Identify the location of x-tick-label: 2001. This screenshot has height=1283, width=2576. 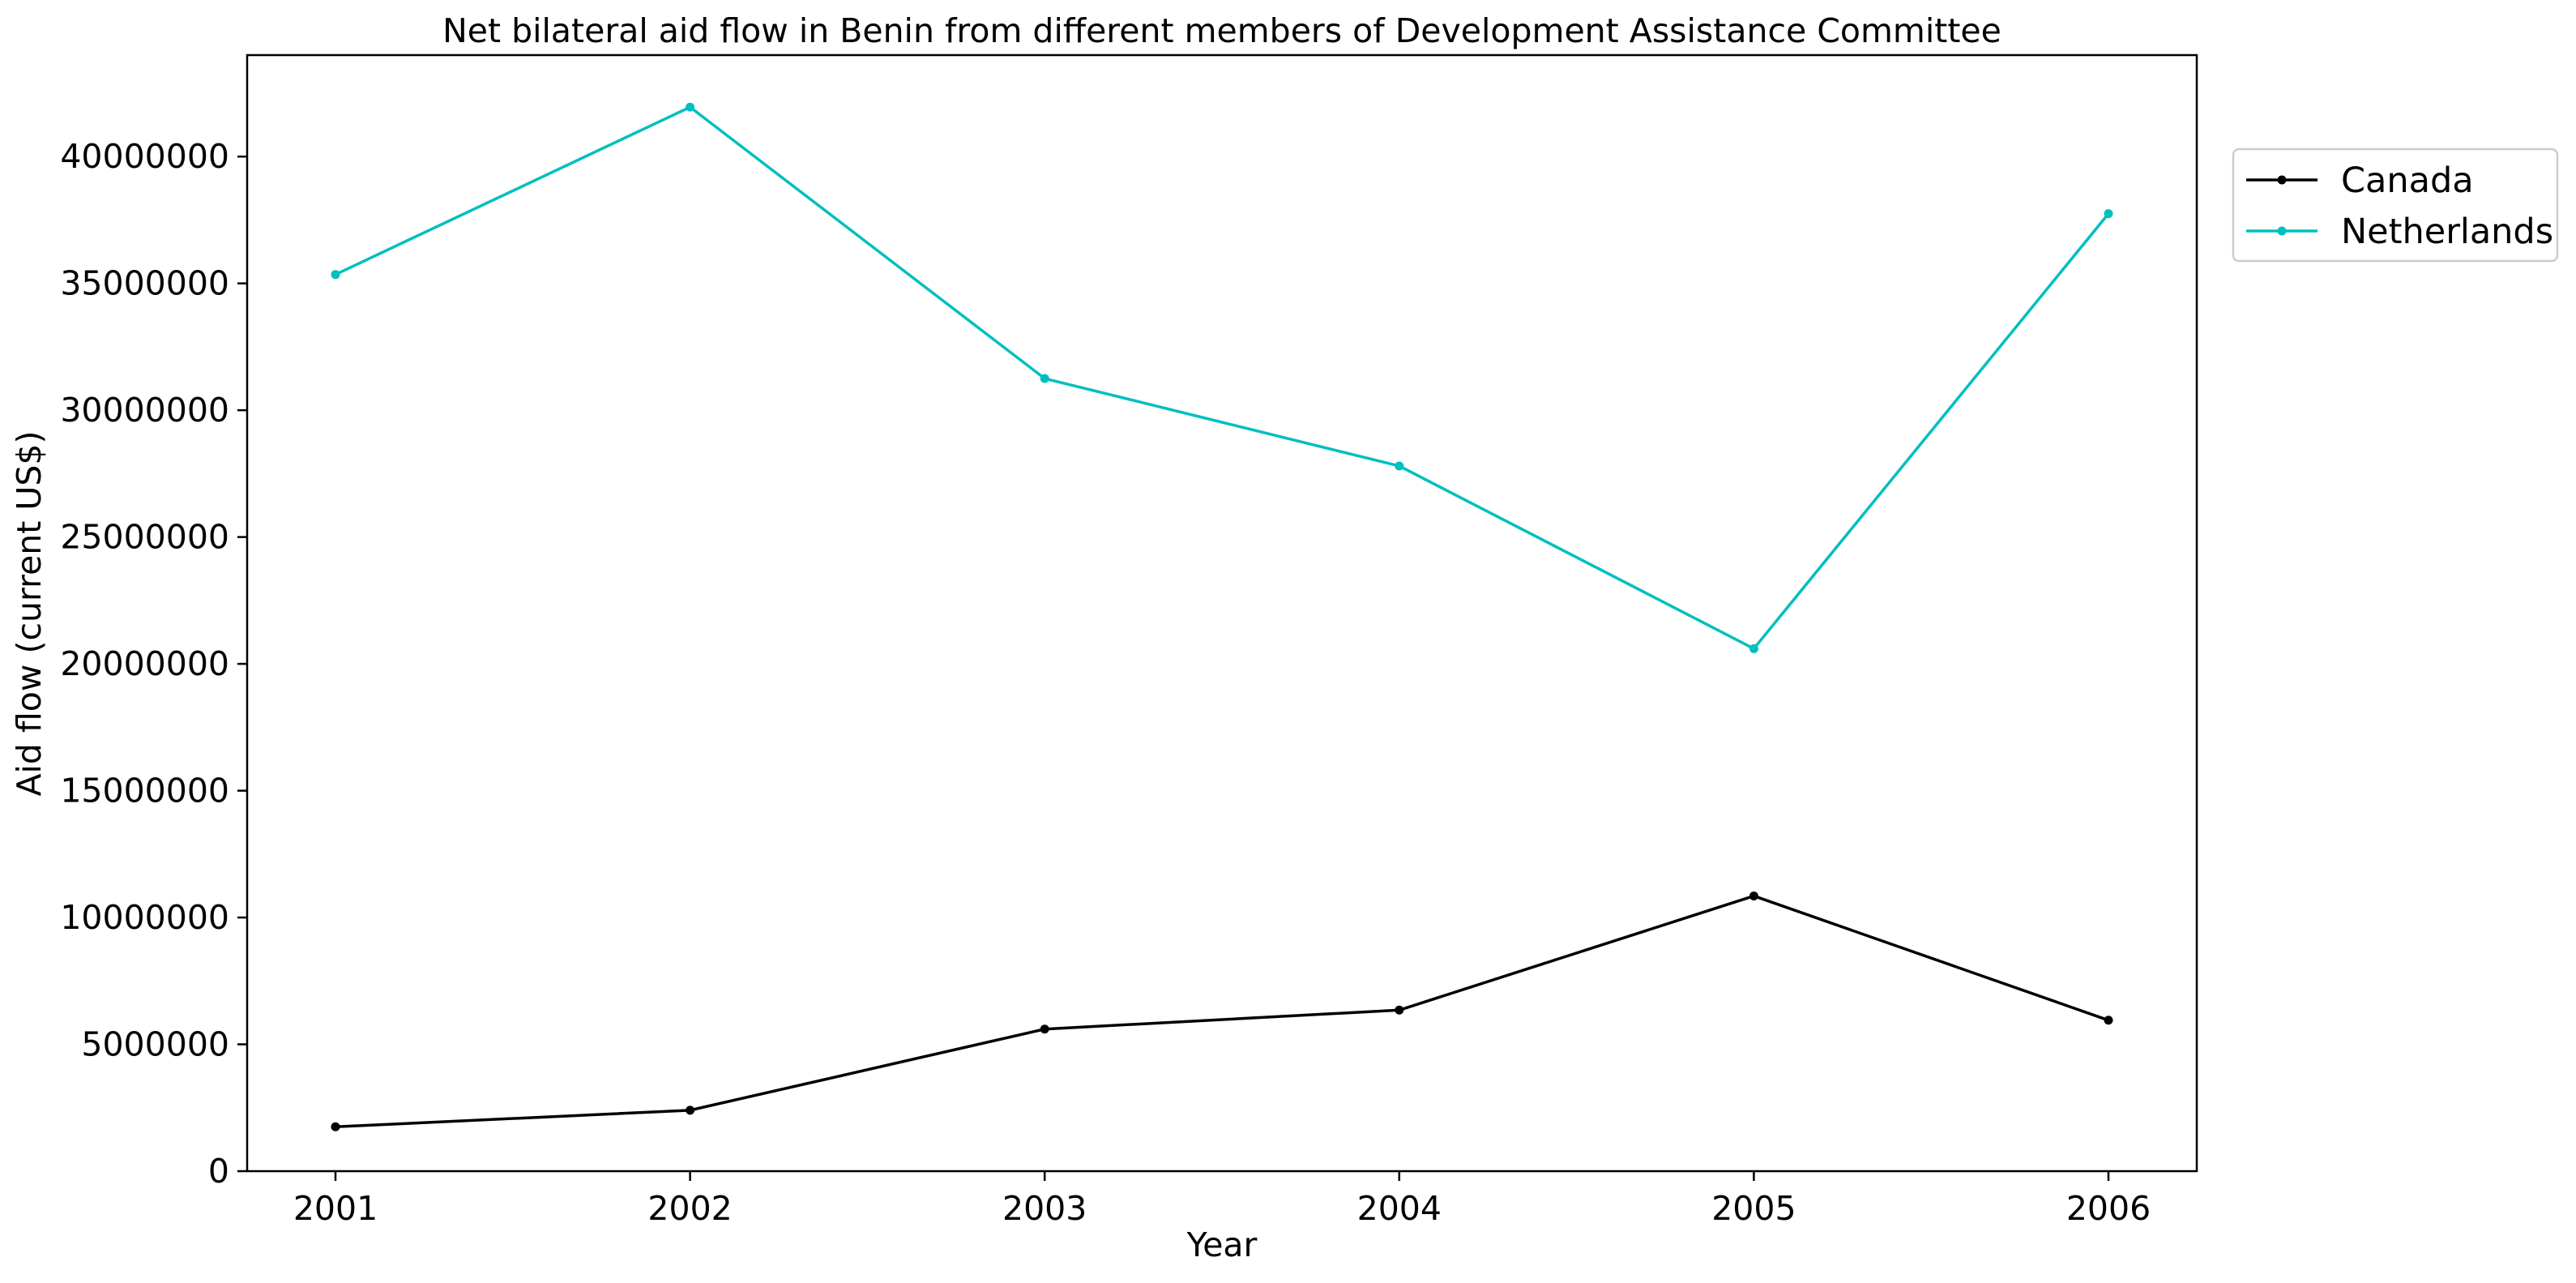
(335, 1208).